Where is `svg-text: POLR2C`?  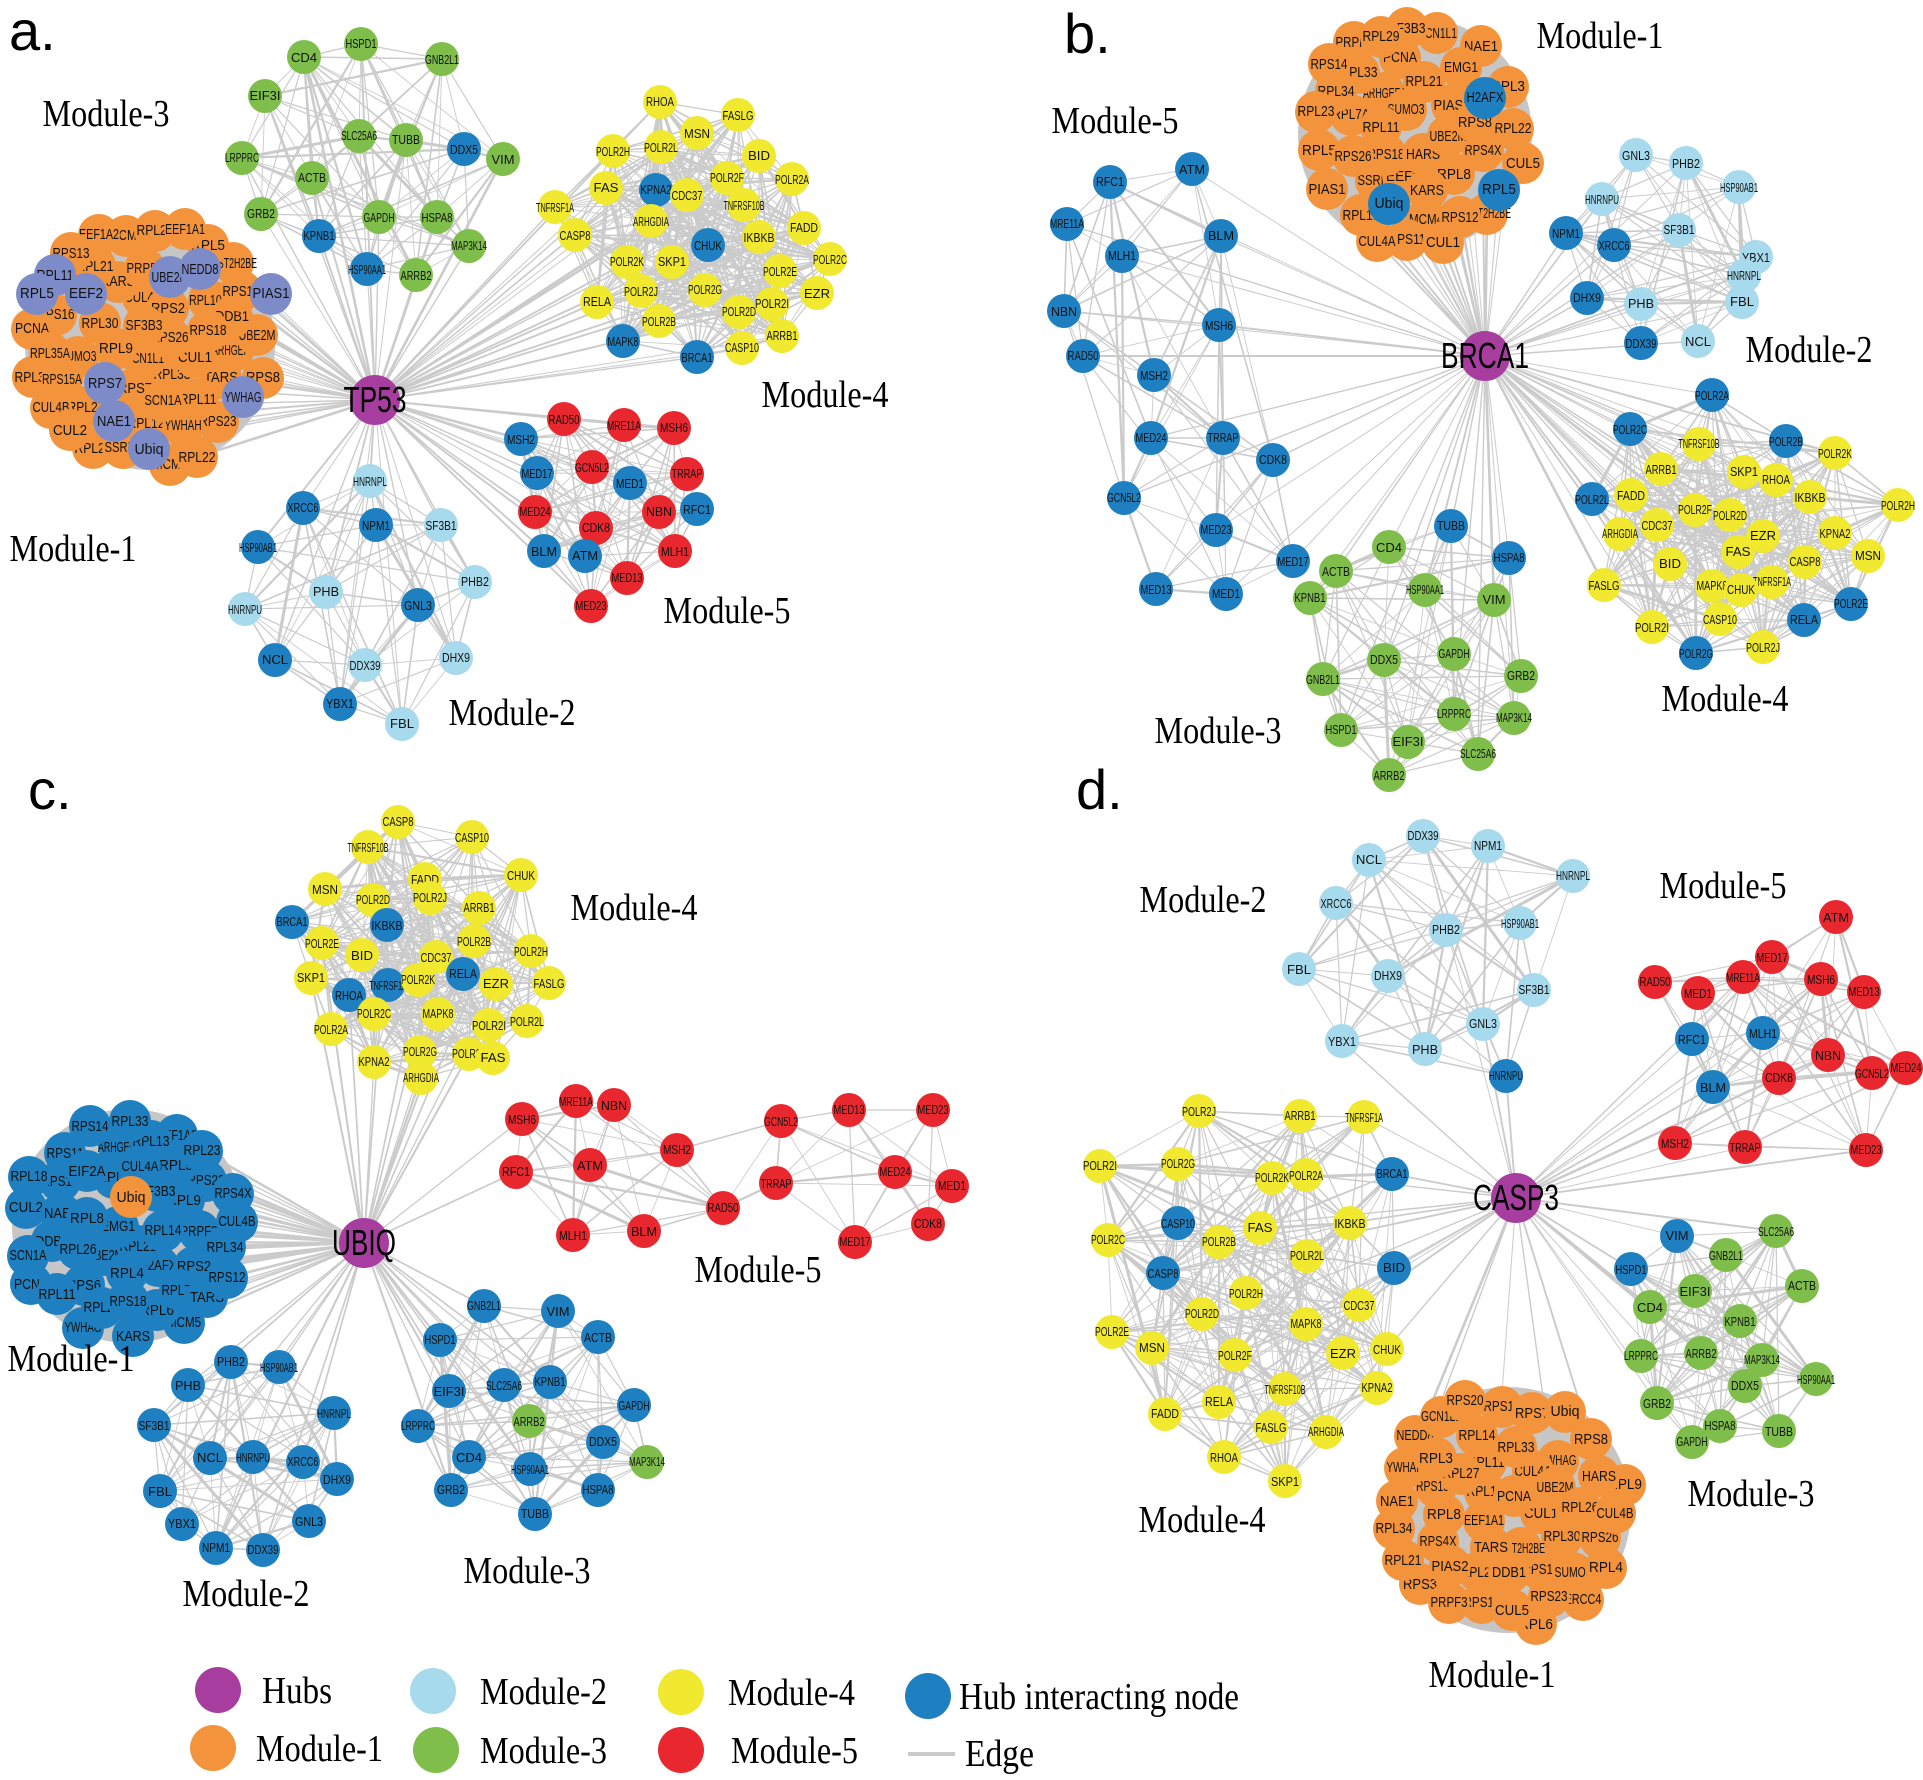 svg-text: POLR2C is located at coordinates (1108, 1239).